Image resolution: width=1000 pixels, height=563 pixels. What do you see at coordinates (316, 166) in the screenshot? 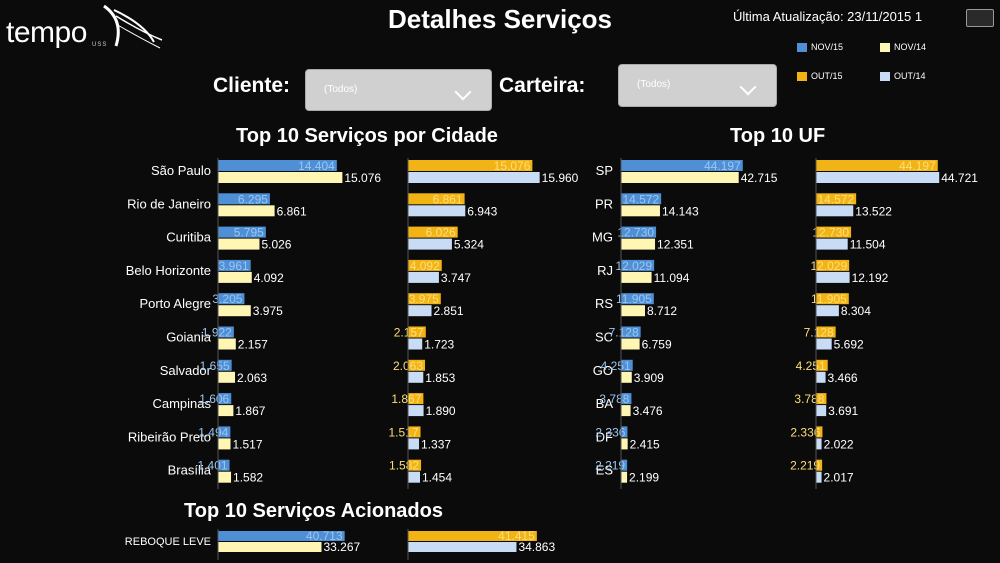
I see `bar-nov15-label: 14.404` at bounding box center [316, 166].